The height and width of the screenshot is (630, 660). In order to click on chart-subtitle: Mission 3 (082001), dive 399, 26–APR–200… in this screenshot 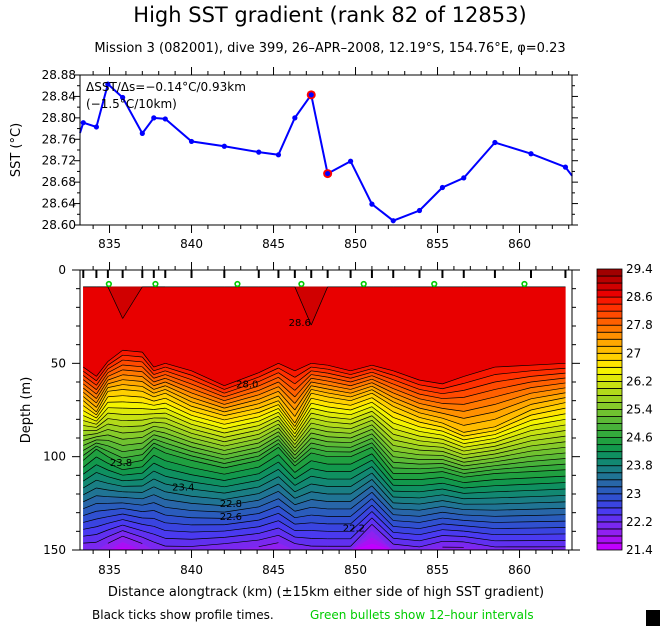, I will do `click(329, 48)`.